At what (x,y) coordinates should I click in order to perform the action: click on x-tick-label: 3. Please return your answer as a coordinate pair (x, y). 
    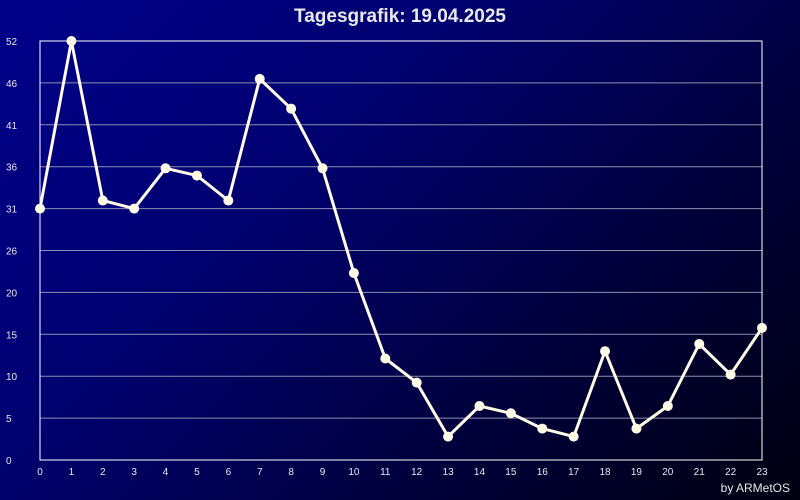
    Looking at the image, I should click on (134, 472).